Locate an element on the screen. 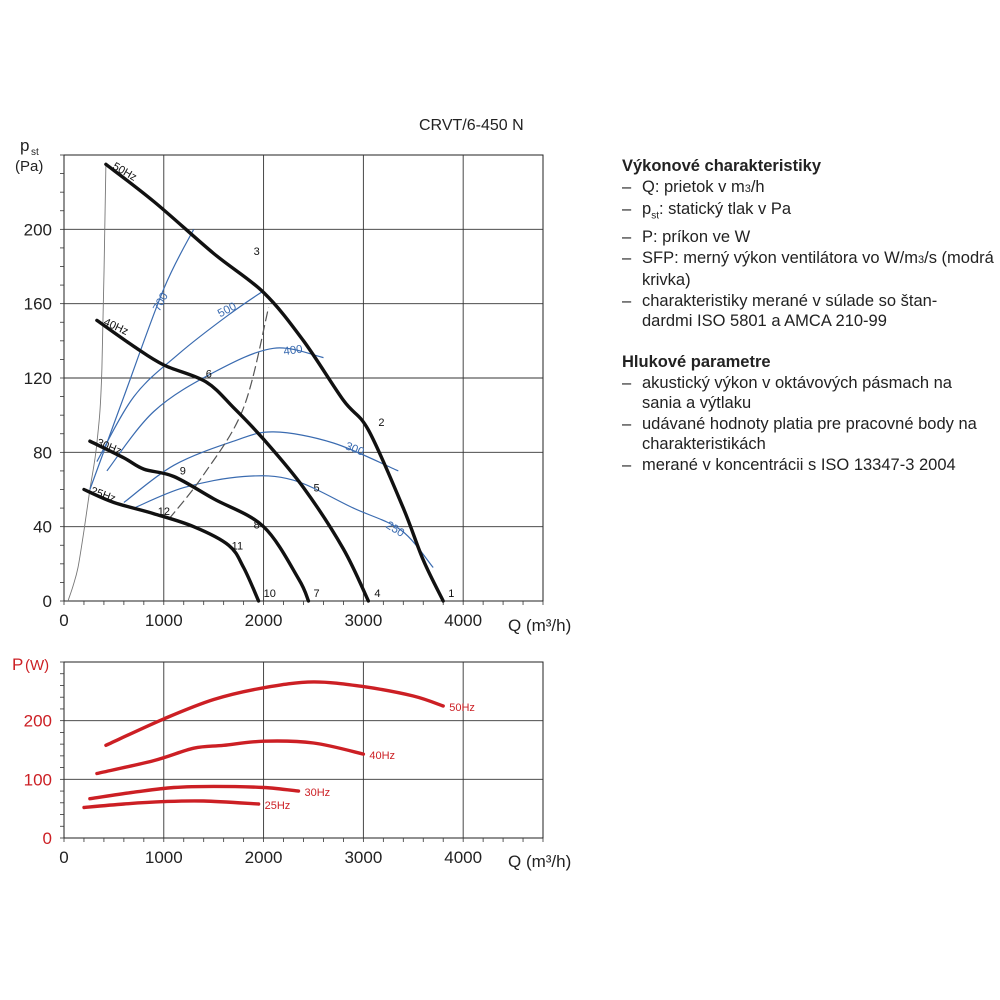 The image size is (1000, 1000). sfp-label: 400 is located at coordinates (293, 351).